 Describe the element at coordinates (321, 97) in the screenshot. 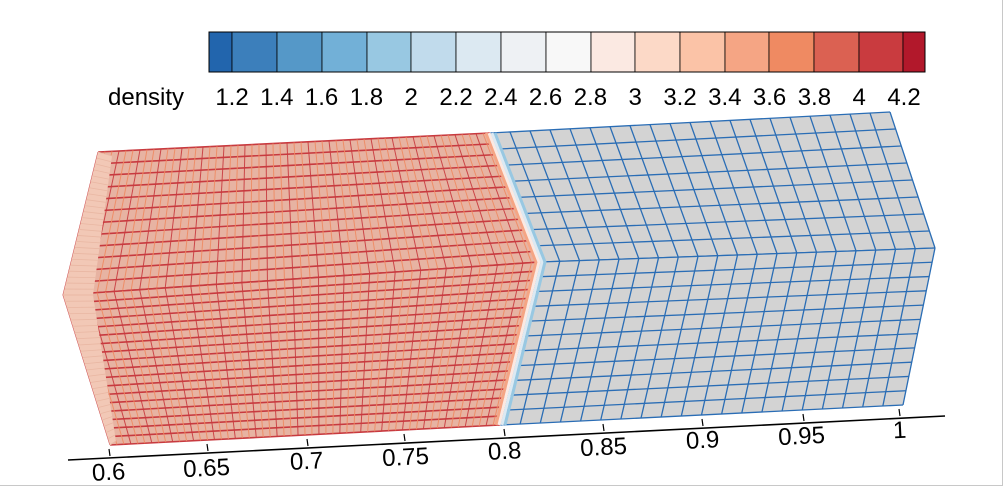

I see `colorbar-tick-label: 1.6` at that location.